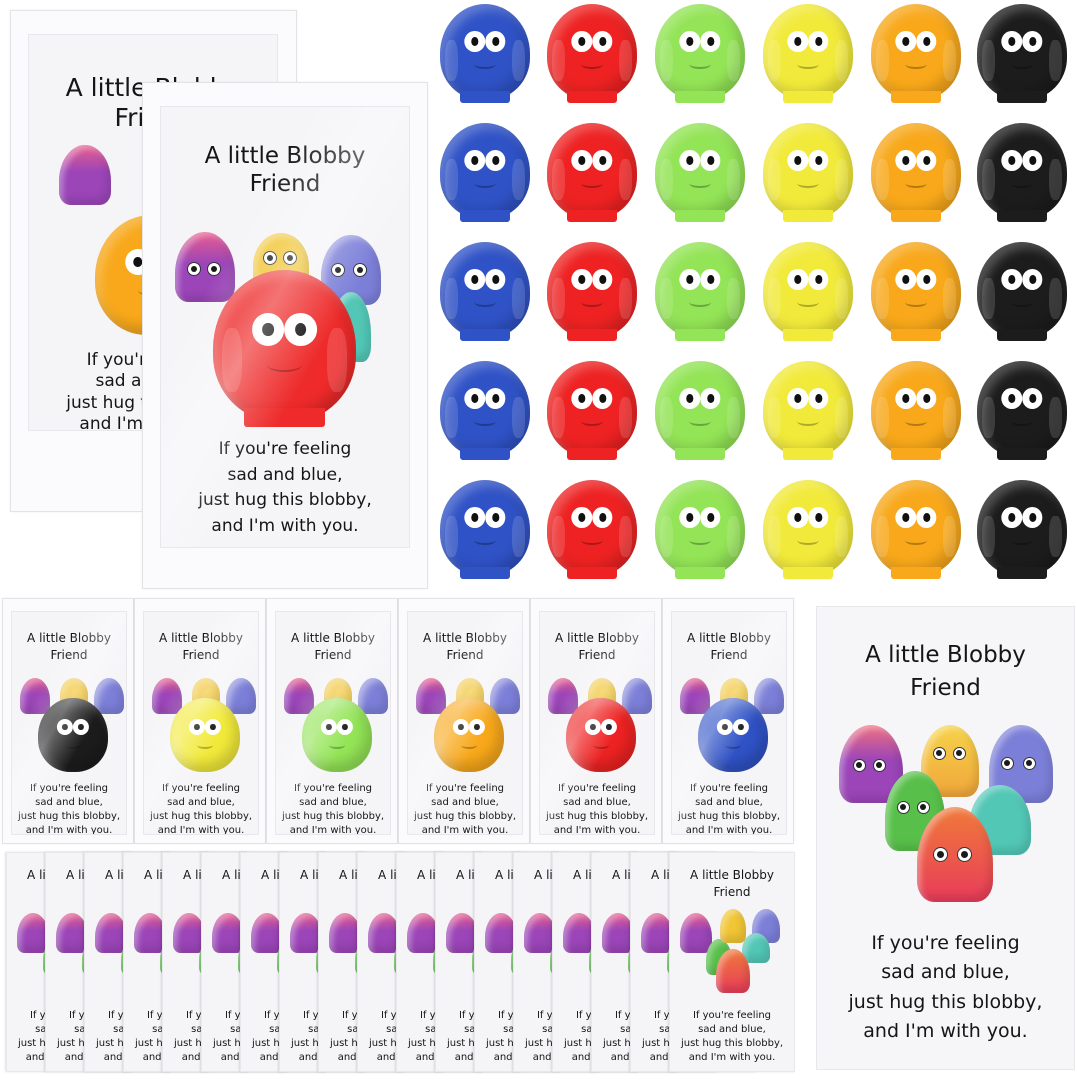 Image resolution: width=1077 pixels, height=1080 pixels. I want to click on teal-jelly-icon, so click(756, 948).